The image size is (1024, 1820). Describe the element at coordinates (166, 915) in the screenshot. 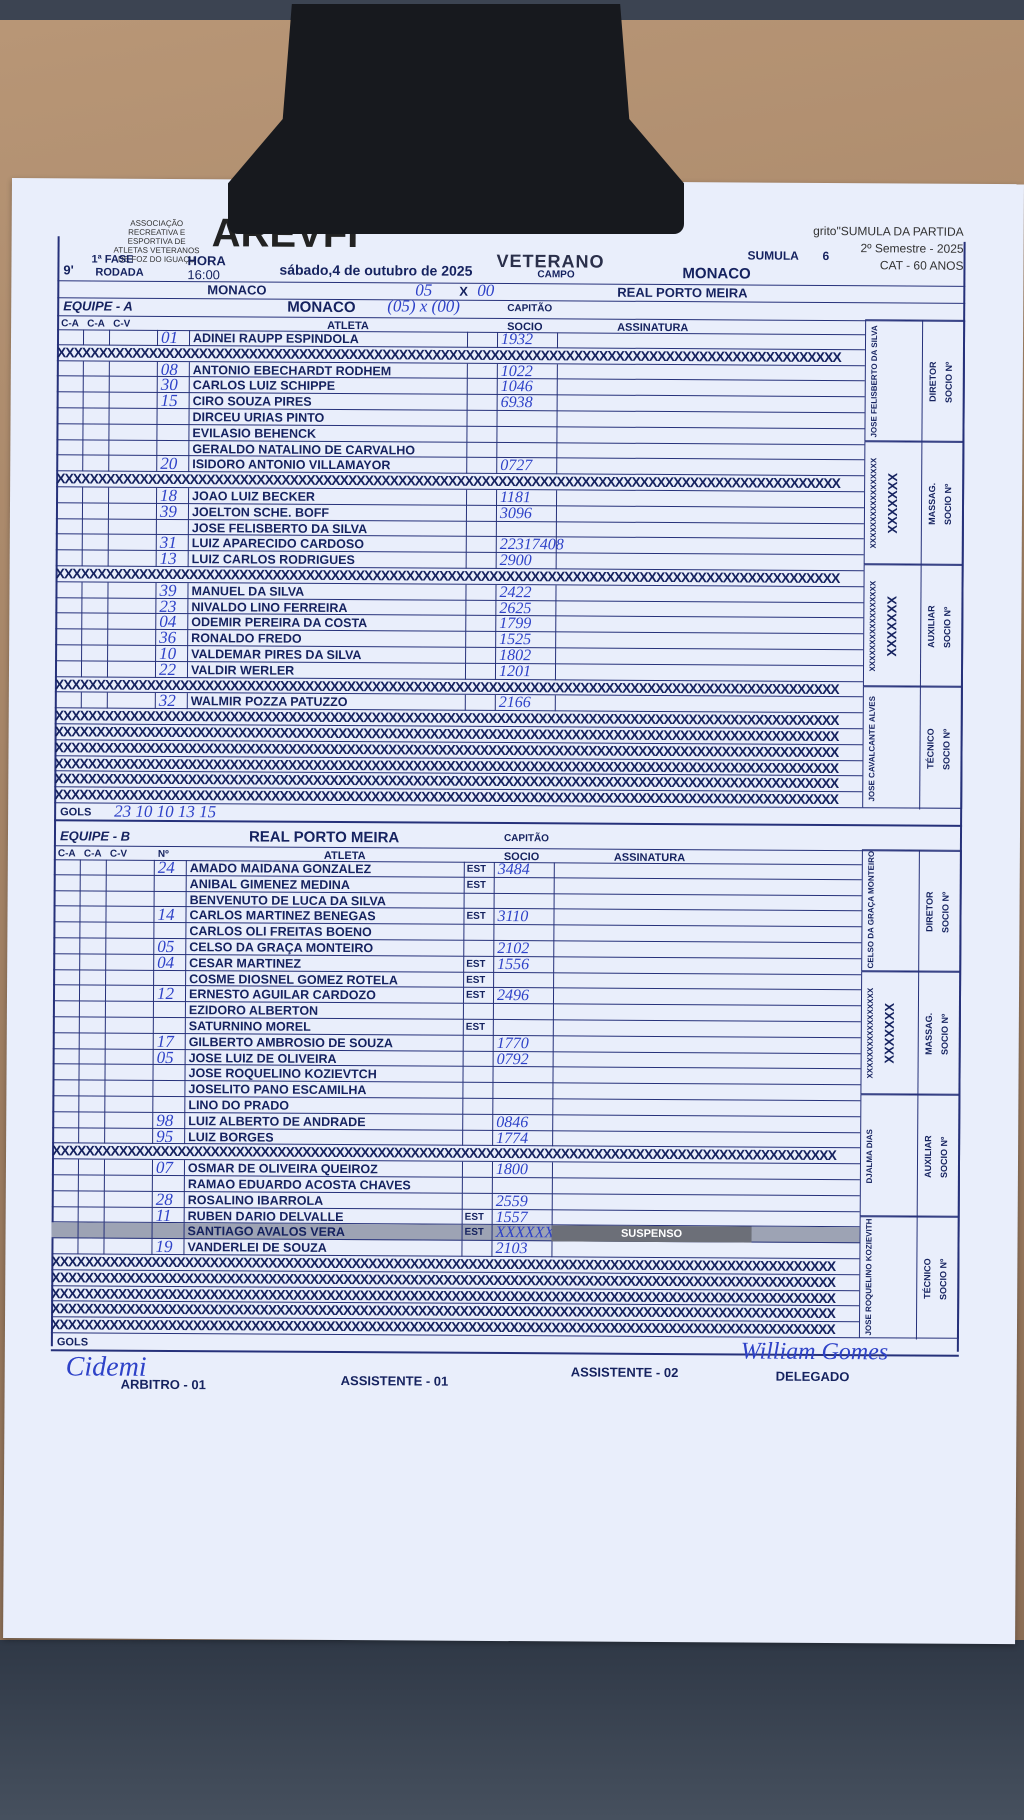

I see `player-number: 14` at that location.